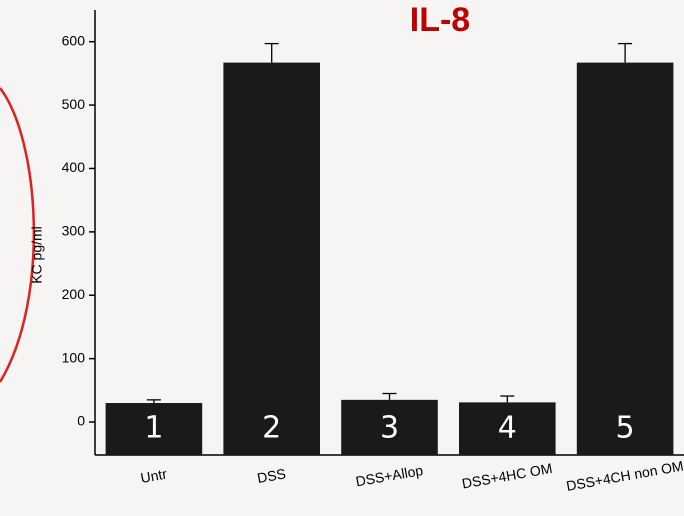 Image resolution: width=684 pixels, height=516 pixels. Describe the element at coordinates (507, 476) in the screenshot. I see `x-tick-label: DSS+4HC OM` at that location.